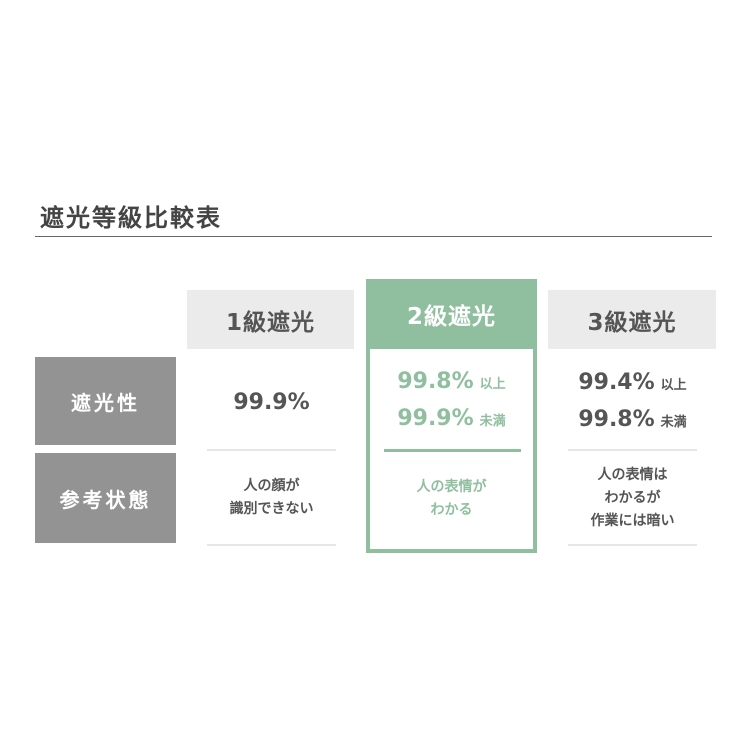 This screenshot has height=750, width=750. Describe the element at coordinates (616, 382) in the screenshot. I see `grade3-pct-min: 99.4%` at that location.